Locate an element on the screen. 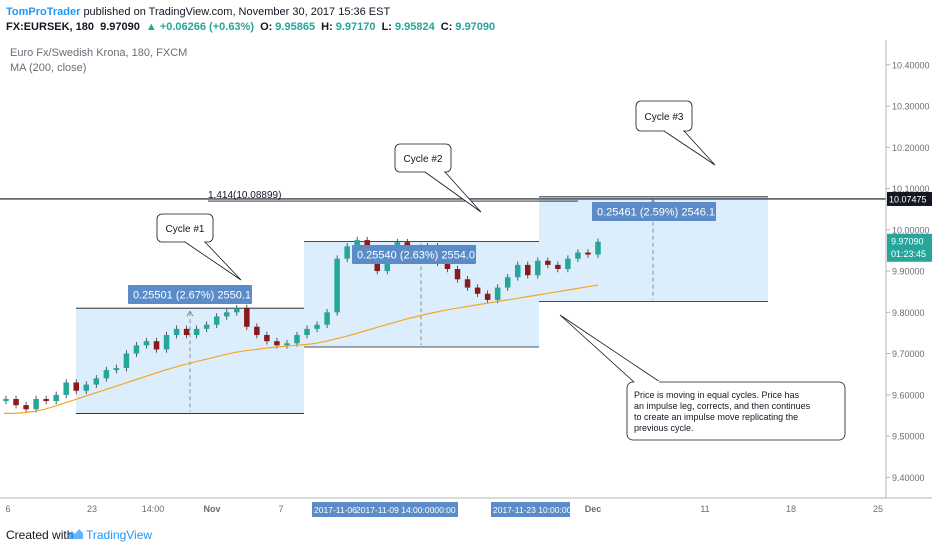 The height and width of the screenshot is (550, 932). tradingview-brand: TradingView is located at coordinates (119, 535).